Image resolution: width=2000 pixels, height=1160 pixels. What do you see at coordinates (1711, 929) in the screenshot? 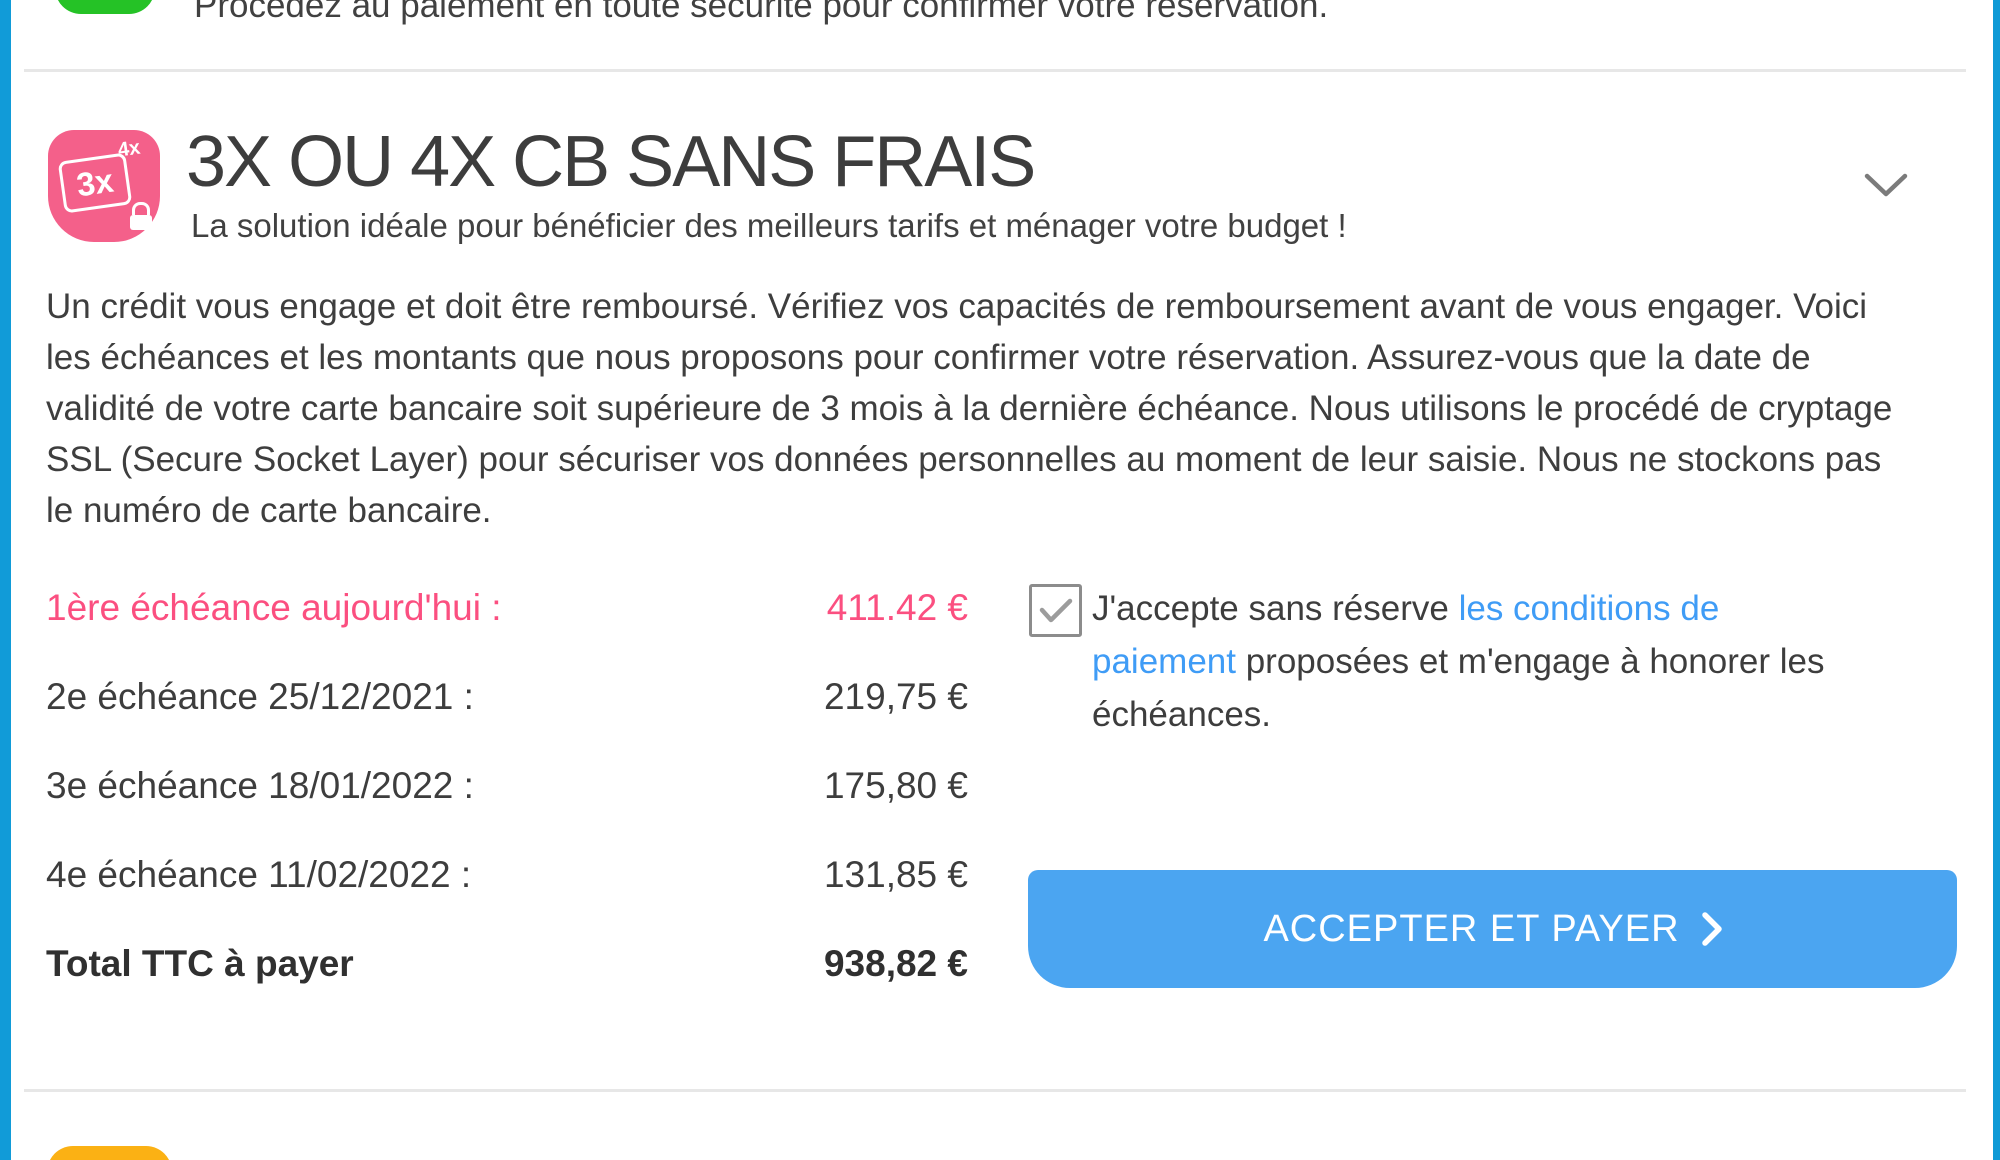
I see `chevron-right-icon` at bounding box center [1711, 929].